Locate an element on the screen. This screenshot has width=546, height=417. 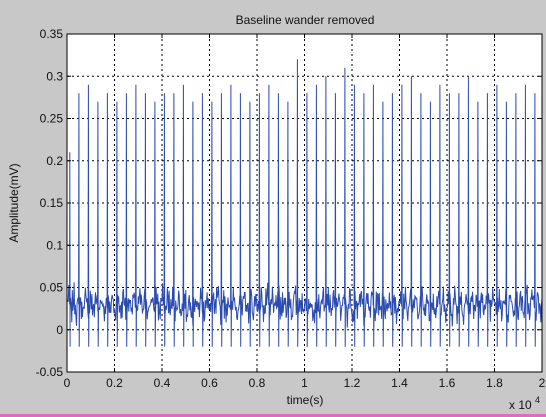
x-scale-factor: x 10 4 is located at coordinates (524, 403).